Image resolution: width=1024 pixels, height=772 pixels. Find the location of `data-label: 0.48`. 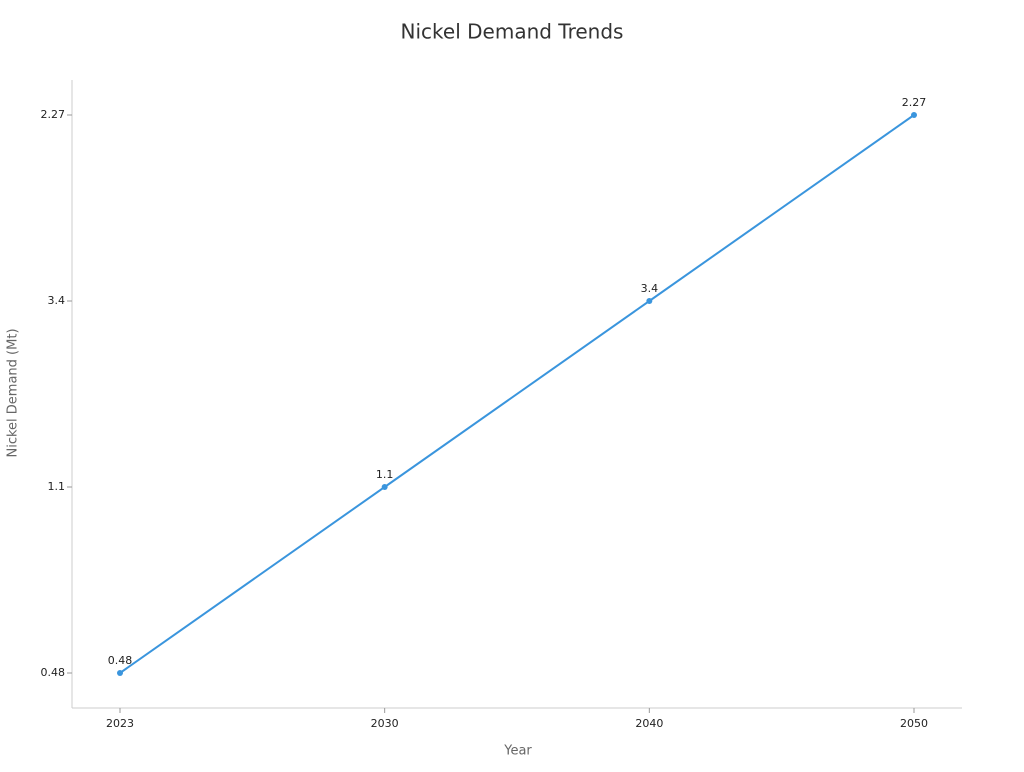

data-label: 0.48 is located at coordinates (120, 660).